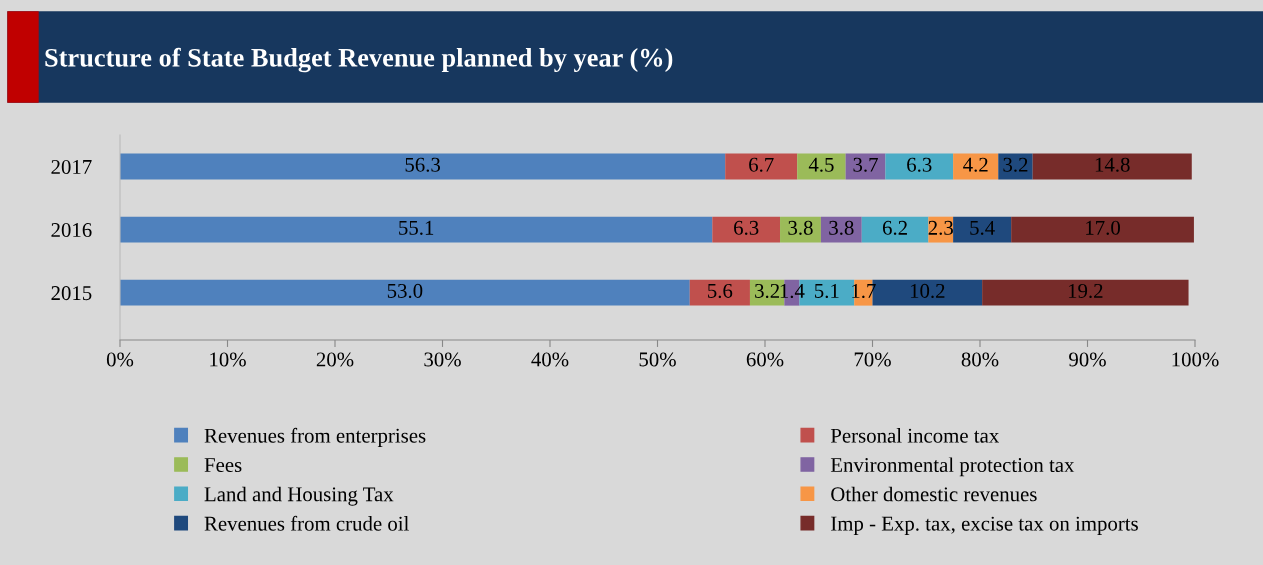 This screenshot has height=565, width=1263. I want to click on x-tick-label: 20%, so click(335, 359).